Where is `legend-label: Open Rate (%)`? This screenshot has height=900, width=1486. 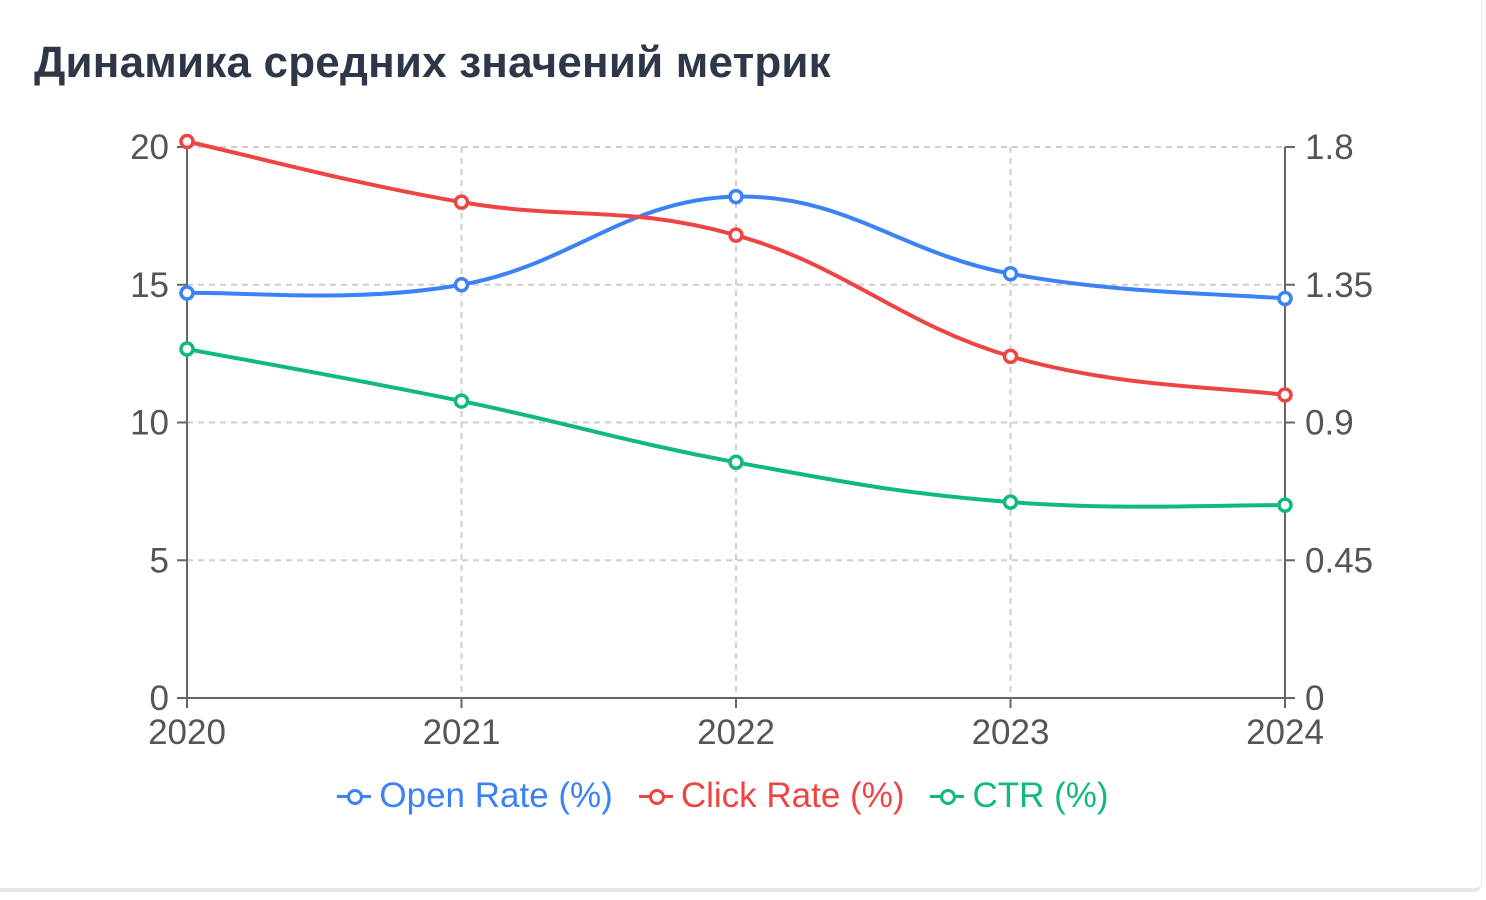
legend-label: Open Rate (%) is located at coordinates (496, 795).